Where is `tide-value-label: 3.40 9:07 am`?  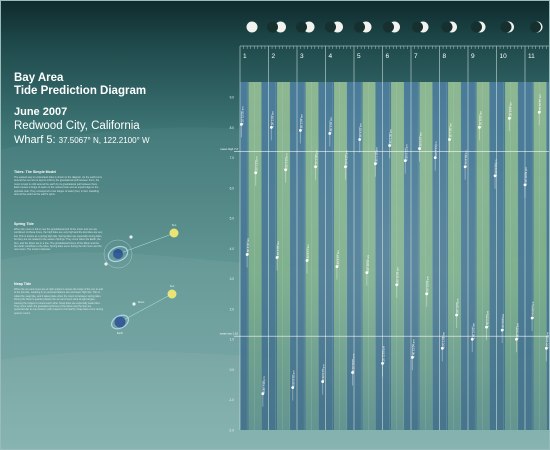
tide-value-label: 3.40 9:07 am is located at coordinates (338, 258).